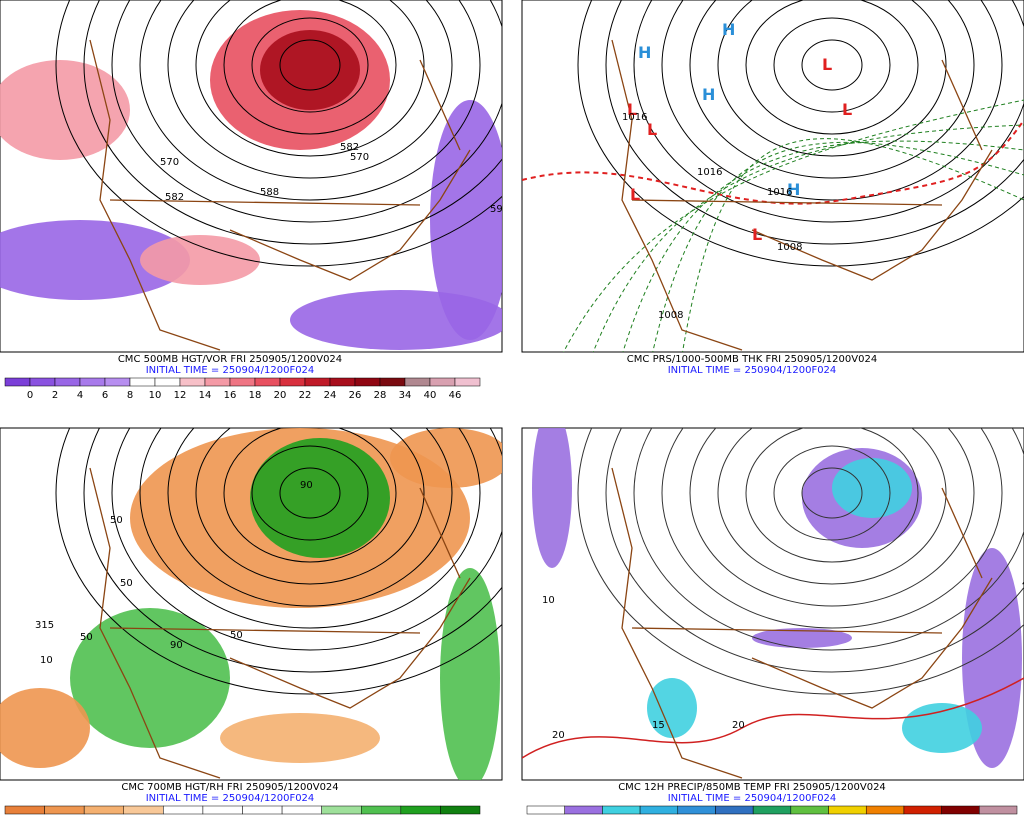 This screenshot has width=1024, height=823. Describe the element at coordinates (430, 395) in the screenshot. I see `colorbar-label: 40` at that location.